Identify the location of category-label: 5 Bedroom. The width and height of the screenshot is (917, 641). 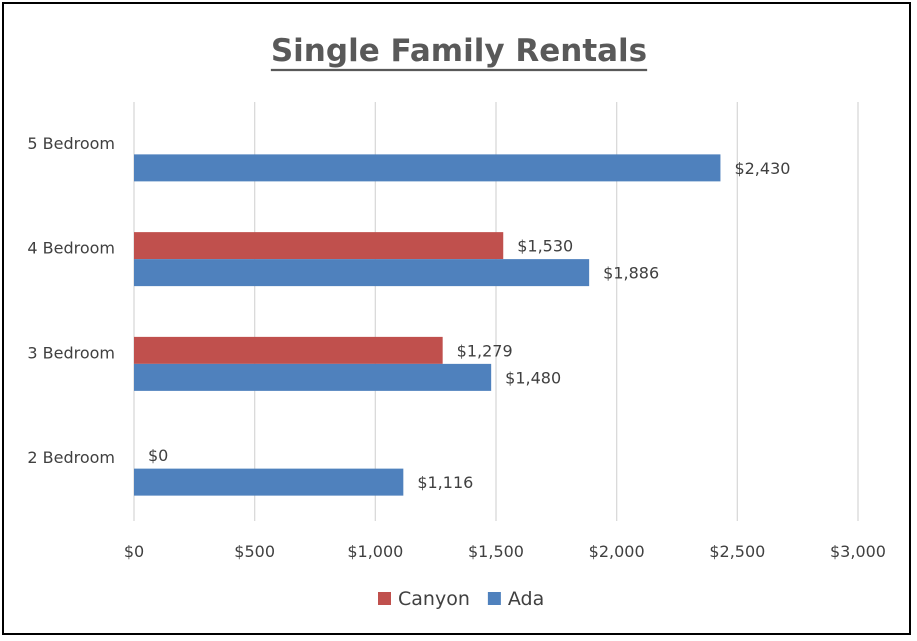
(71, 143).